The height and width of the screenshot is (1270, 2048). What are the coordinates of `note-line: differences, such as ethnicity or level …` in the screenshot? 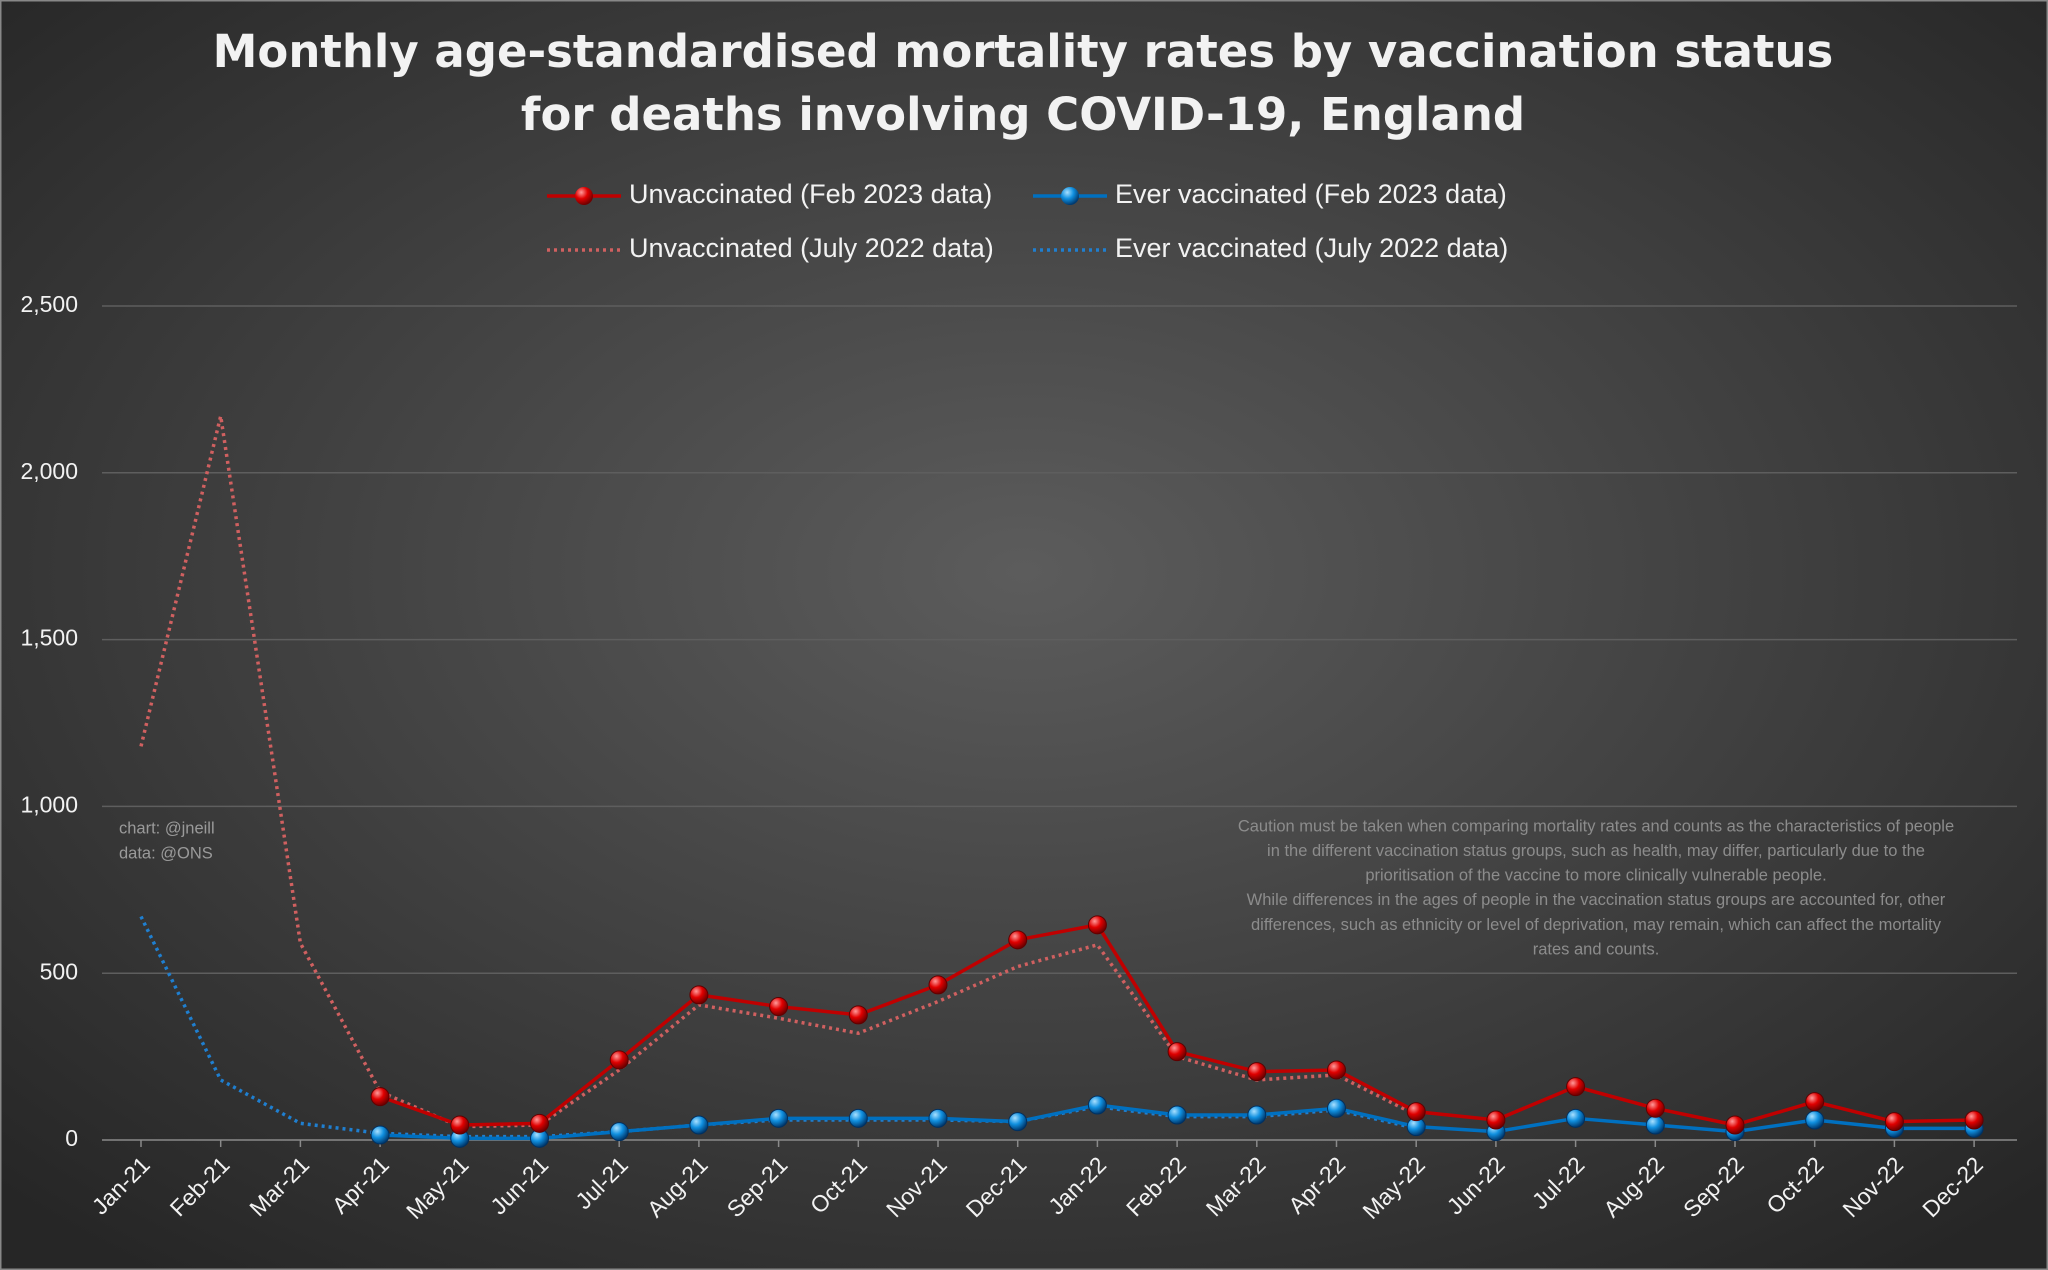 It's located at (1596, 925).